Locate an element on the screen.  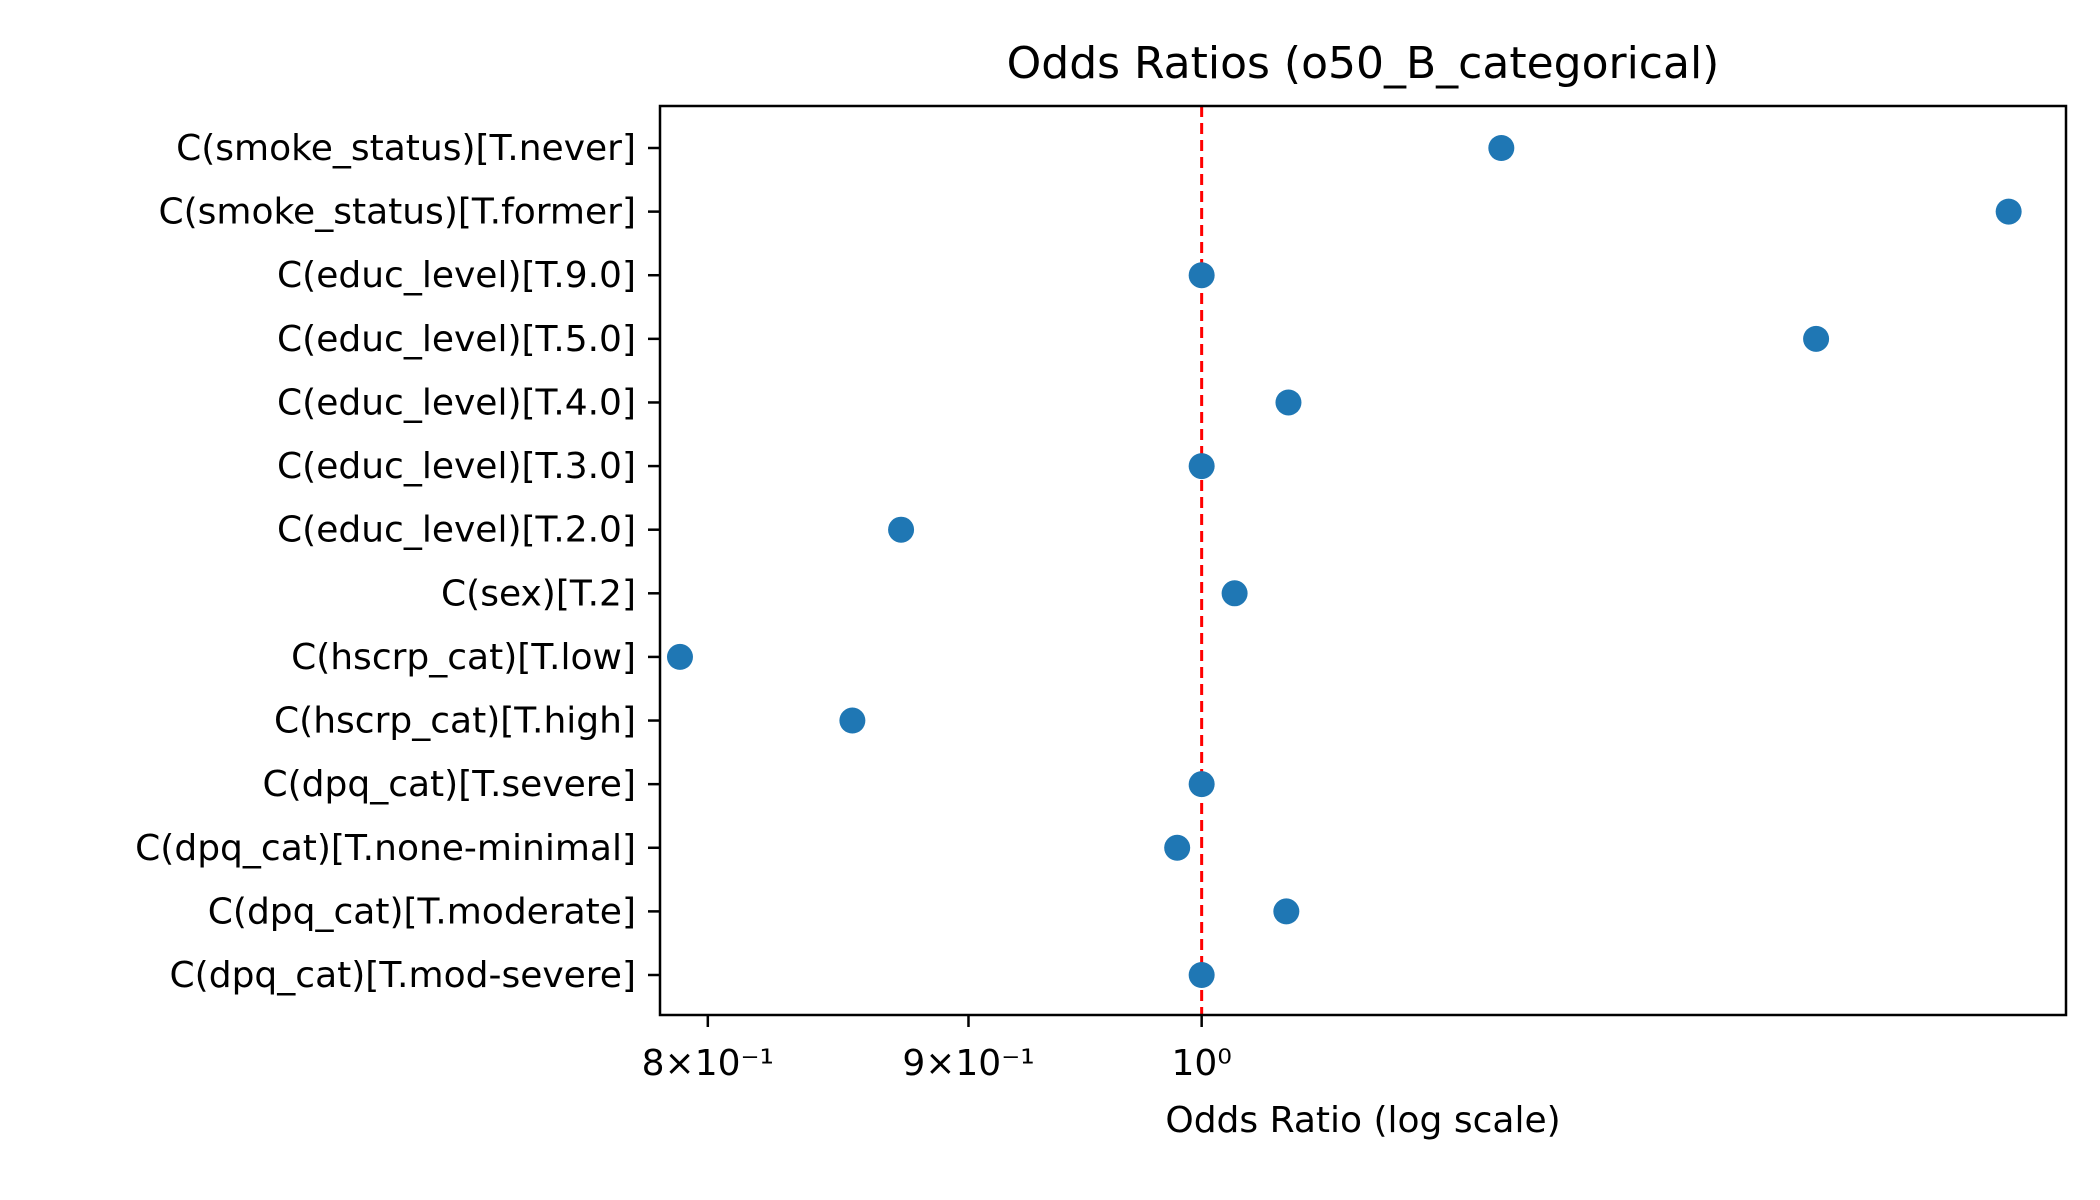
y-tick-label: C(smoke_status)[T.former] is located at coordinates (397, 212).